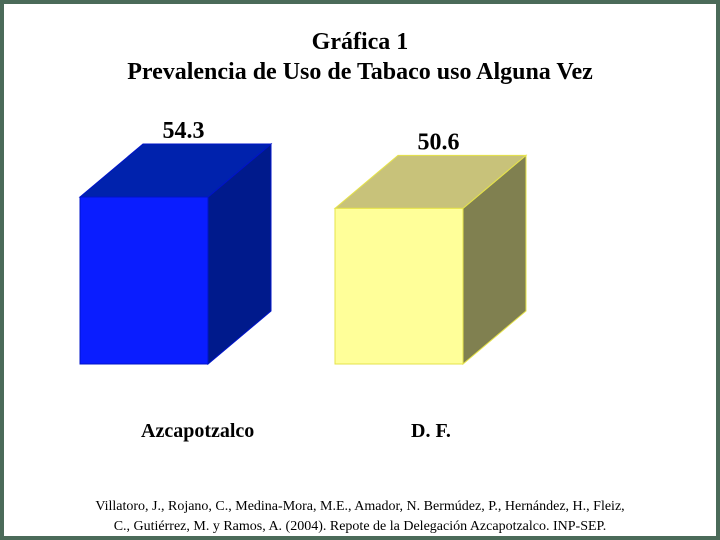 This screenshot has width=720, height=540. I want to click on data-label-azcapotzalco: 54.3, so click(184, 131).